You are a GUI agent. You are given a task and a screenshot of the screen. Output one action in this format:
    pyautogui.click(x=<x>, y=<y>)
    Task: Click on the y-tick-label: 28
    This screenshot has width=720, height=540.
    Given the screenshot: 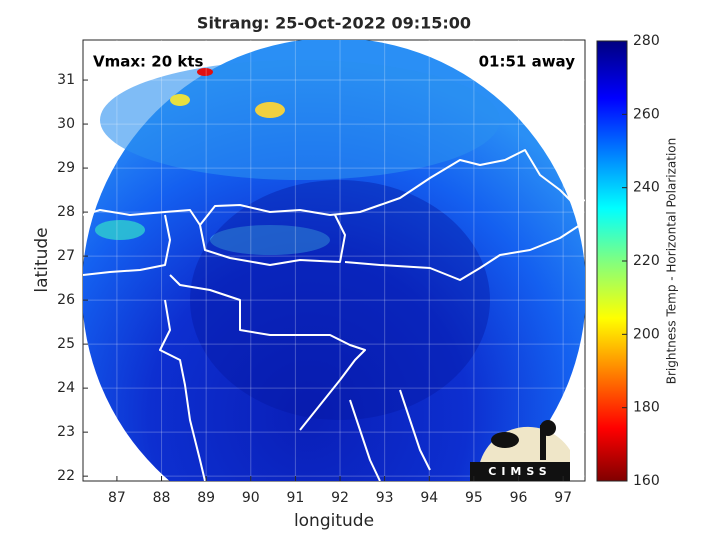 What is the action you would take?
    pyautogui.click(x=66, y=212)
    